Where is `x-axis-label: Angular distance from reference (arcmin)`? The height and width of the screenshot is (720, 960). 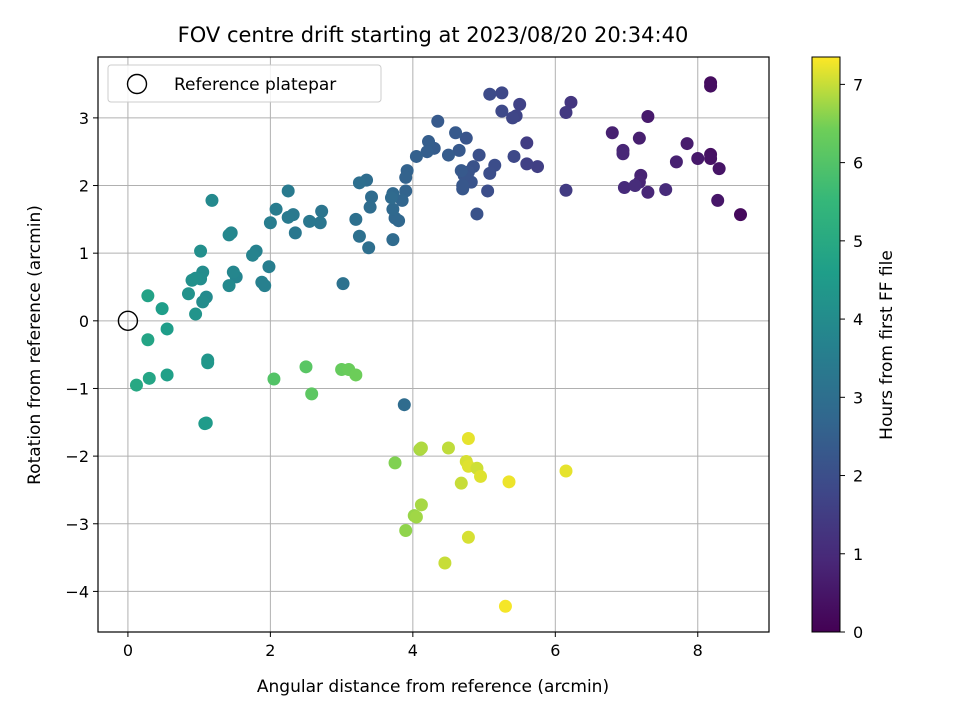 x-axis-label: Angular distance from reference (arcmin) is located at coordinates (433, 687).